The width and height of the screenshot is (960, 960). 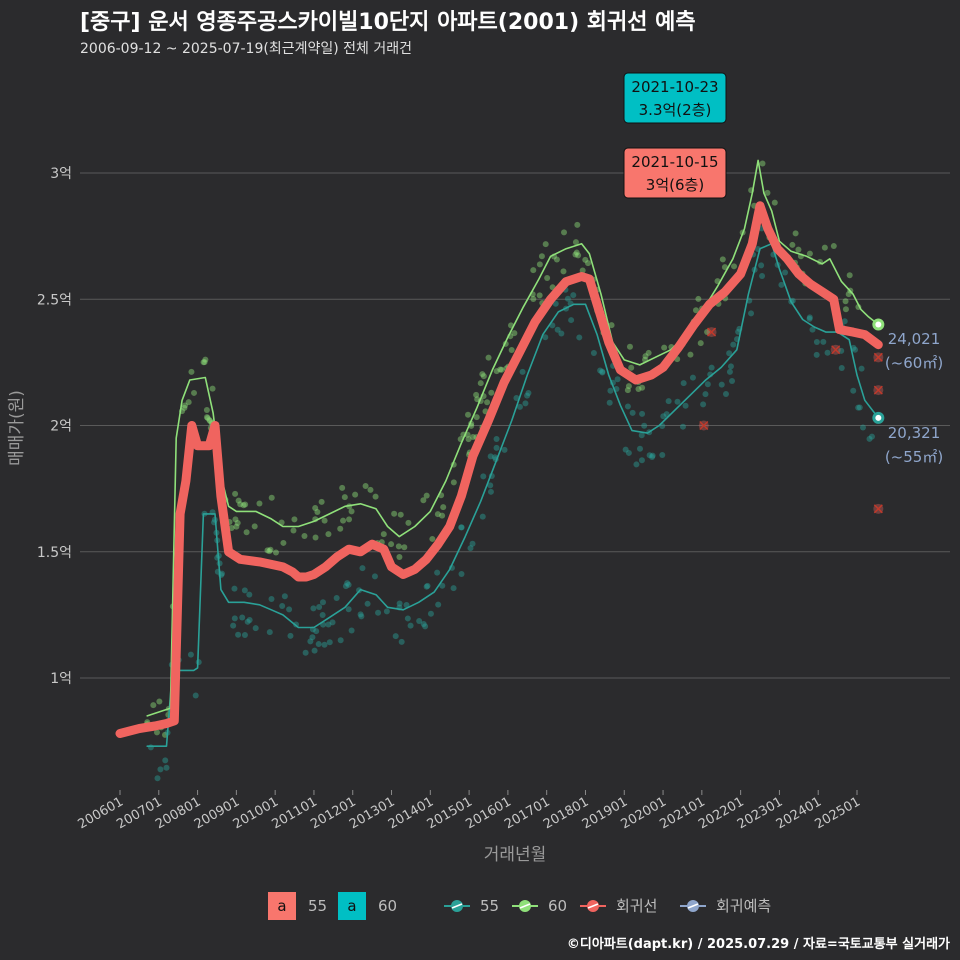 What do you see at coordinates (878, 417) in the screenshot?
I see `forecast-point-center` at bounding box center [878, 417].